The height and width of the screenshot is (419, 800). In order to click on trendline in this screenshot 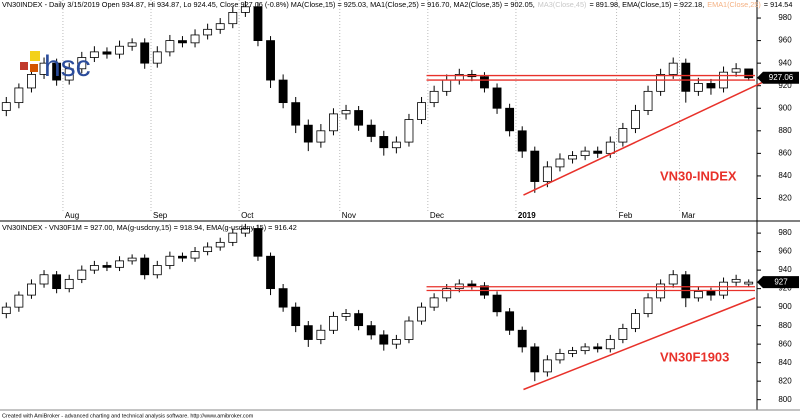, I will do `click(639, 344)`.